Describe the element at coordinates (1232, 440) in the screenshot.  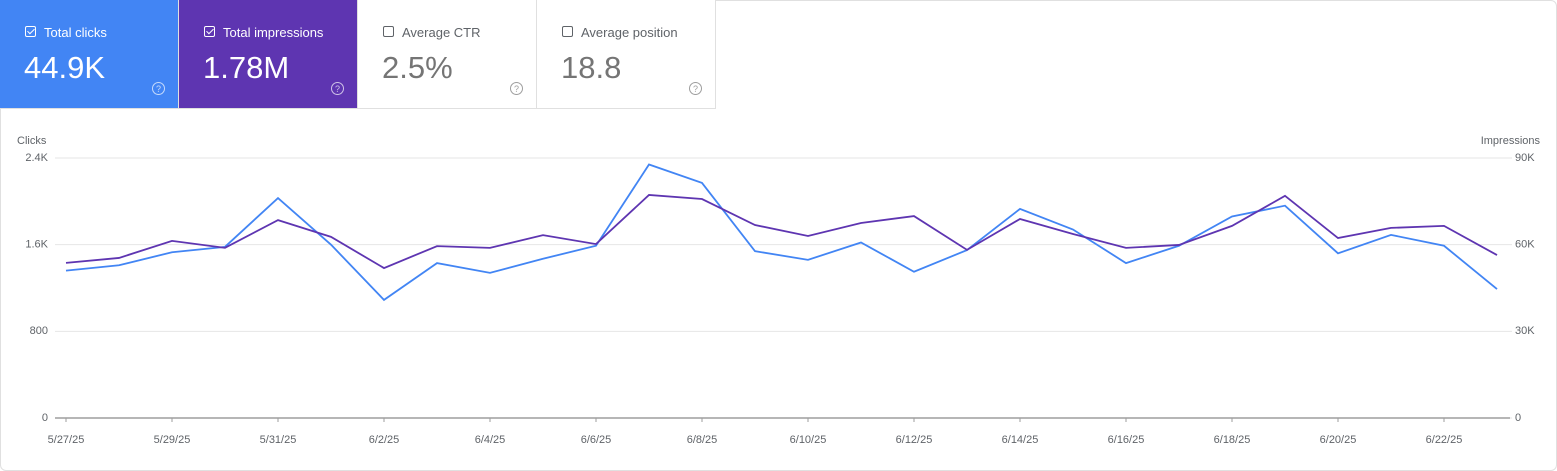
I see `x-tick-label: 6/18/25` at that location.